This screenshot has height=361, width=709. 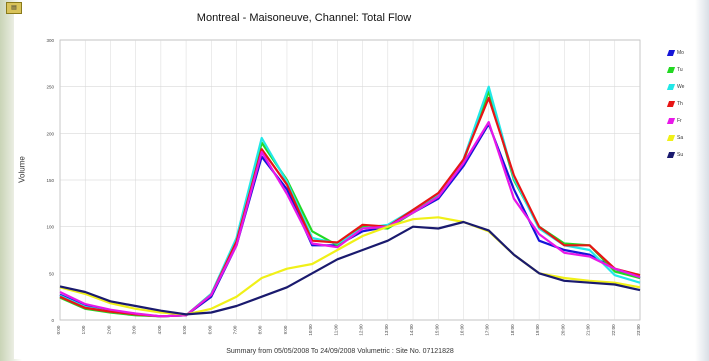 What do you see at coordinates (209, 329) in the screenshot?
I see `x-tick-label: 6:00` at bounding box center [209, 329].